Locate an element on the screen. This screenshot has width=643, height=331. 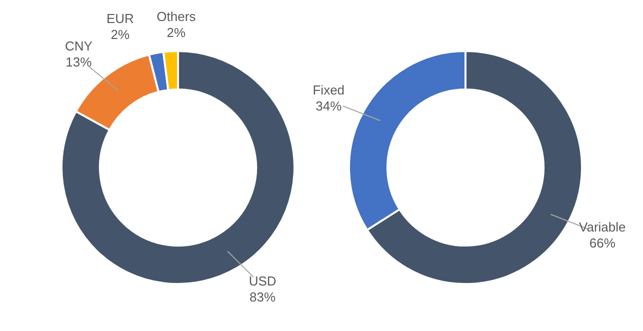
data-label: 66% is located at coordinates (602, 243).